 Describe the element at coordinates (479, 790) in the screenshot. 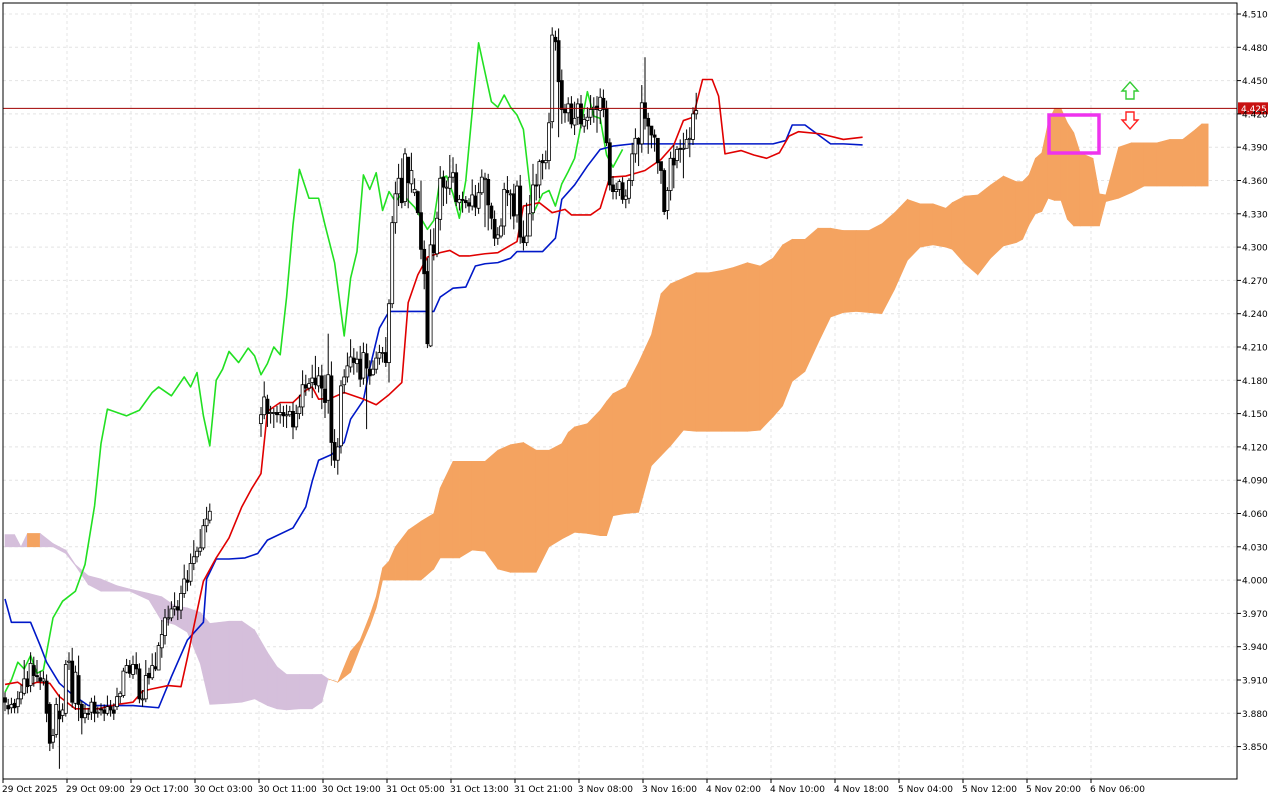

I see `x-tick-label: 31 Oct 13:00` at that location.